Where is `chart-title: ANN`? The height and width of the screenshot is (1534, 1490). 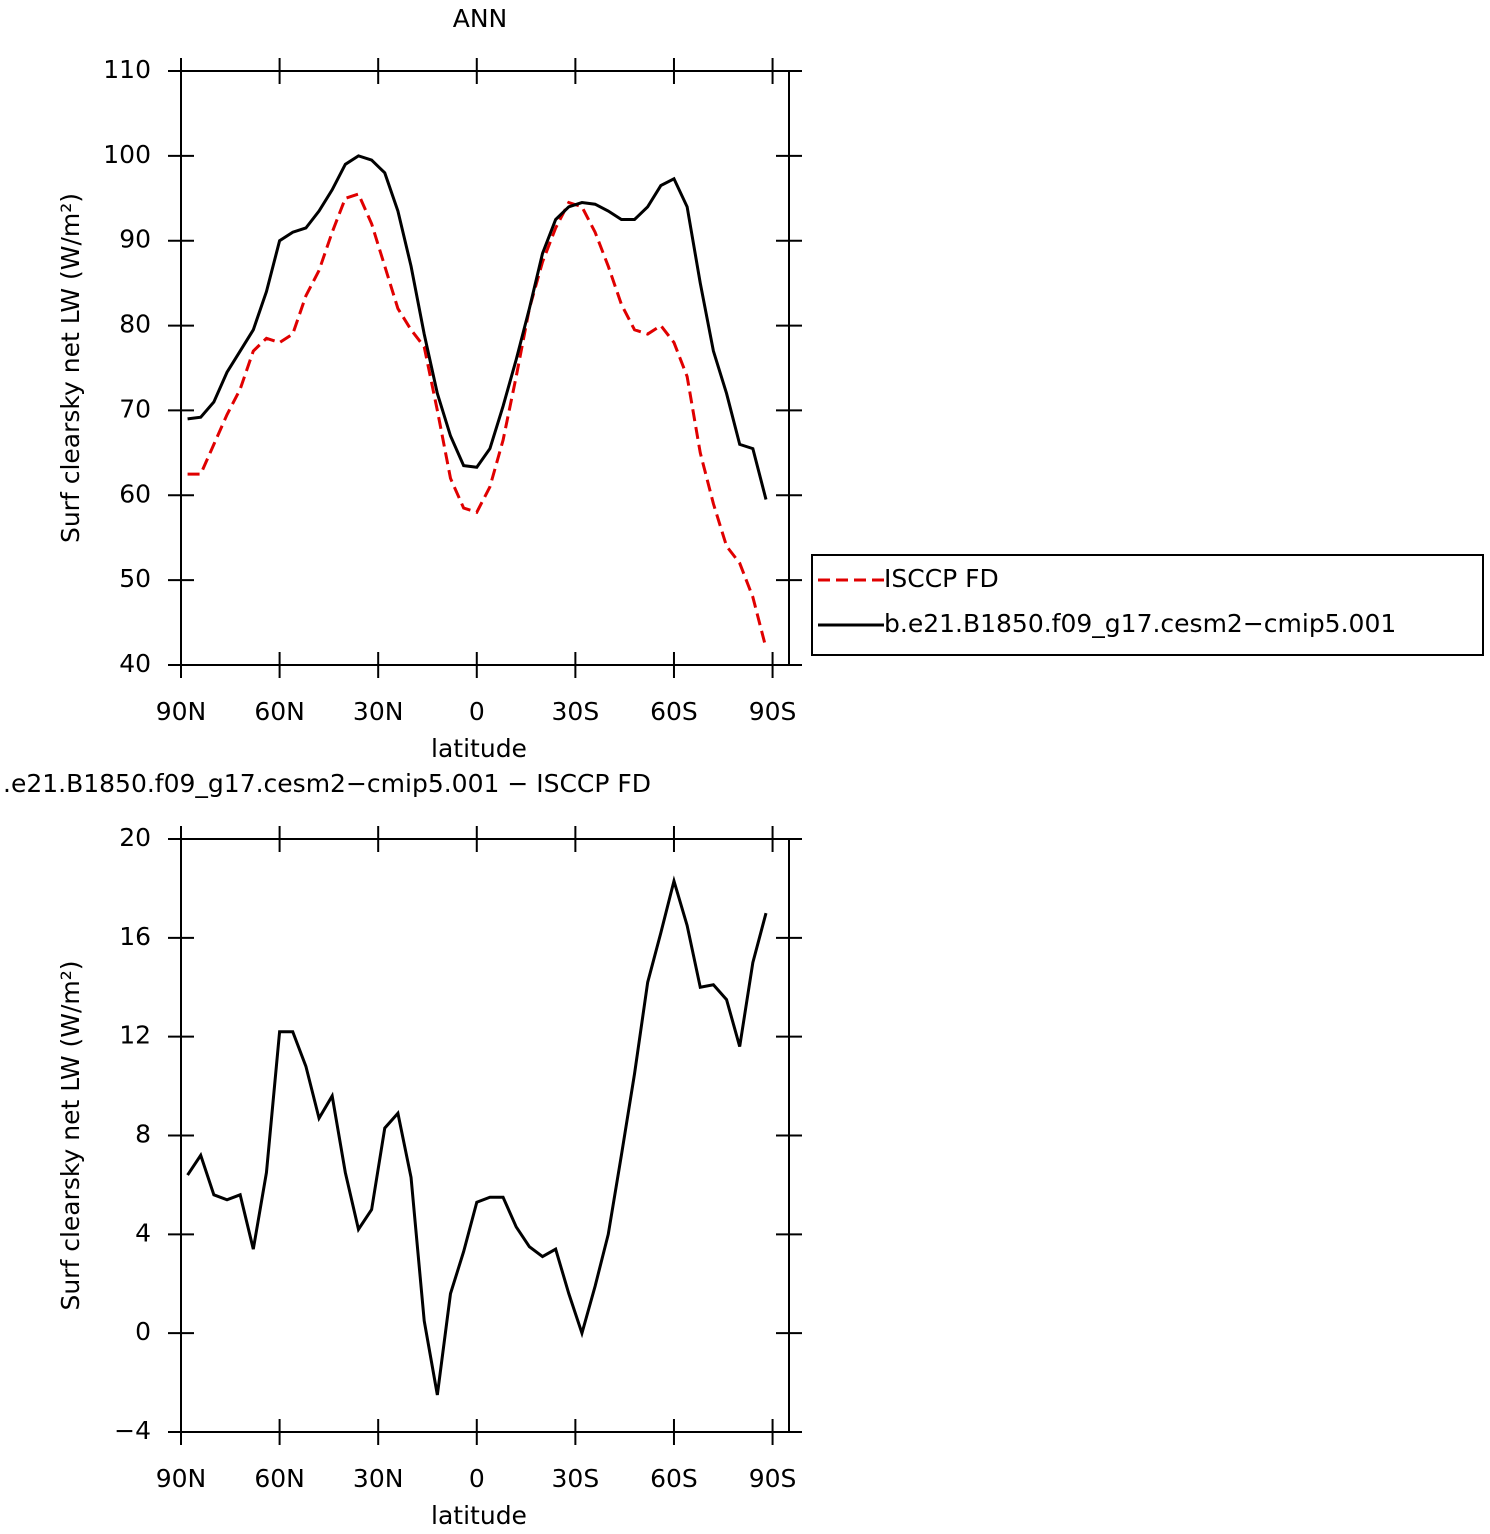 chart-title: ANN is located at coordinates (480, 18).